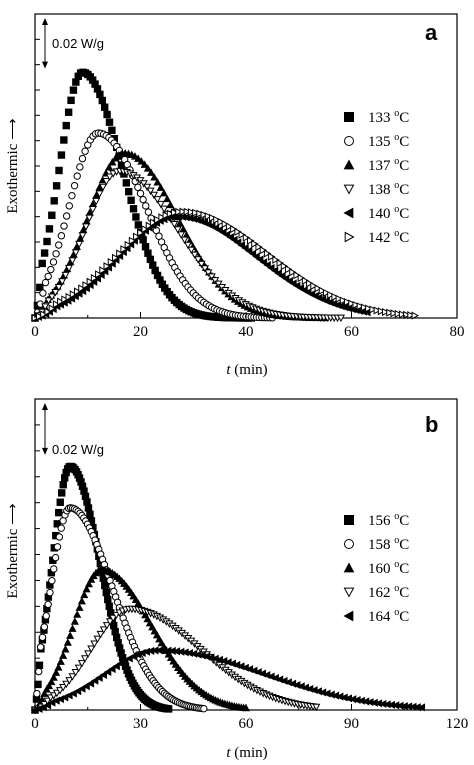 This screenshot has height=765, width=474. What do you see at coordinates (457, 724) in the screenshot?
I see `x-tick-label-b-4: 120` at bounding box center [457, 724].